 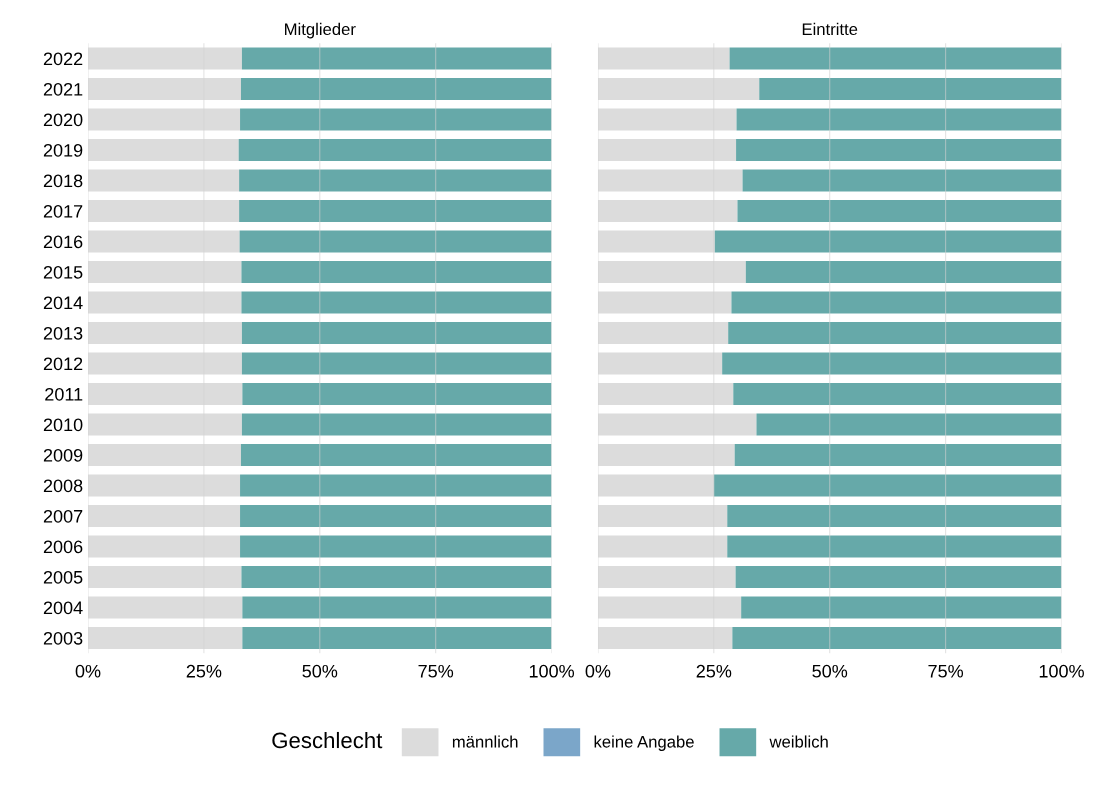 I want to click on y-tick-label: 2016, so click(x=63, y=242).